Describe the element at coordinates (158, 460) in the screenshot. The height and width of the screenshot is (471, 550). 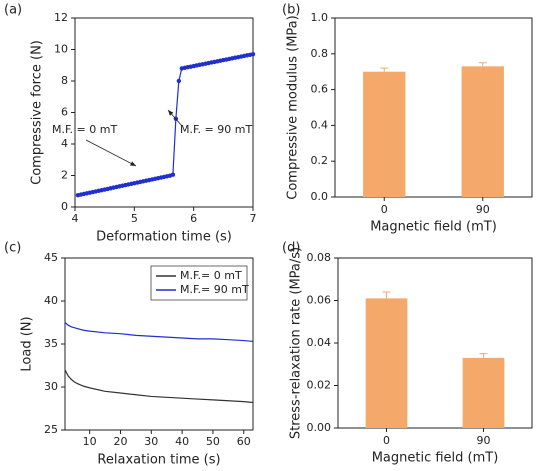
I see `x-axis-label: Relaxation time (s)` at that location.